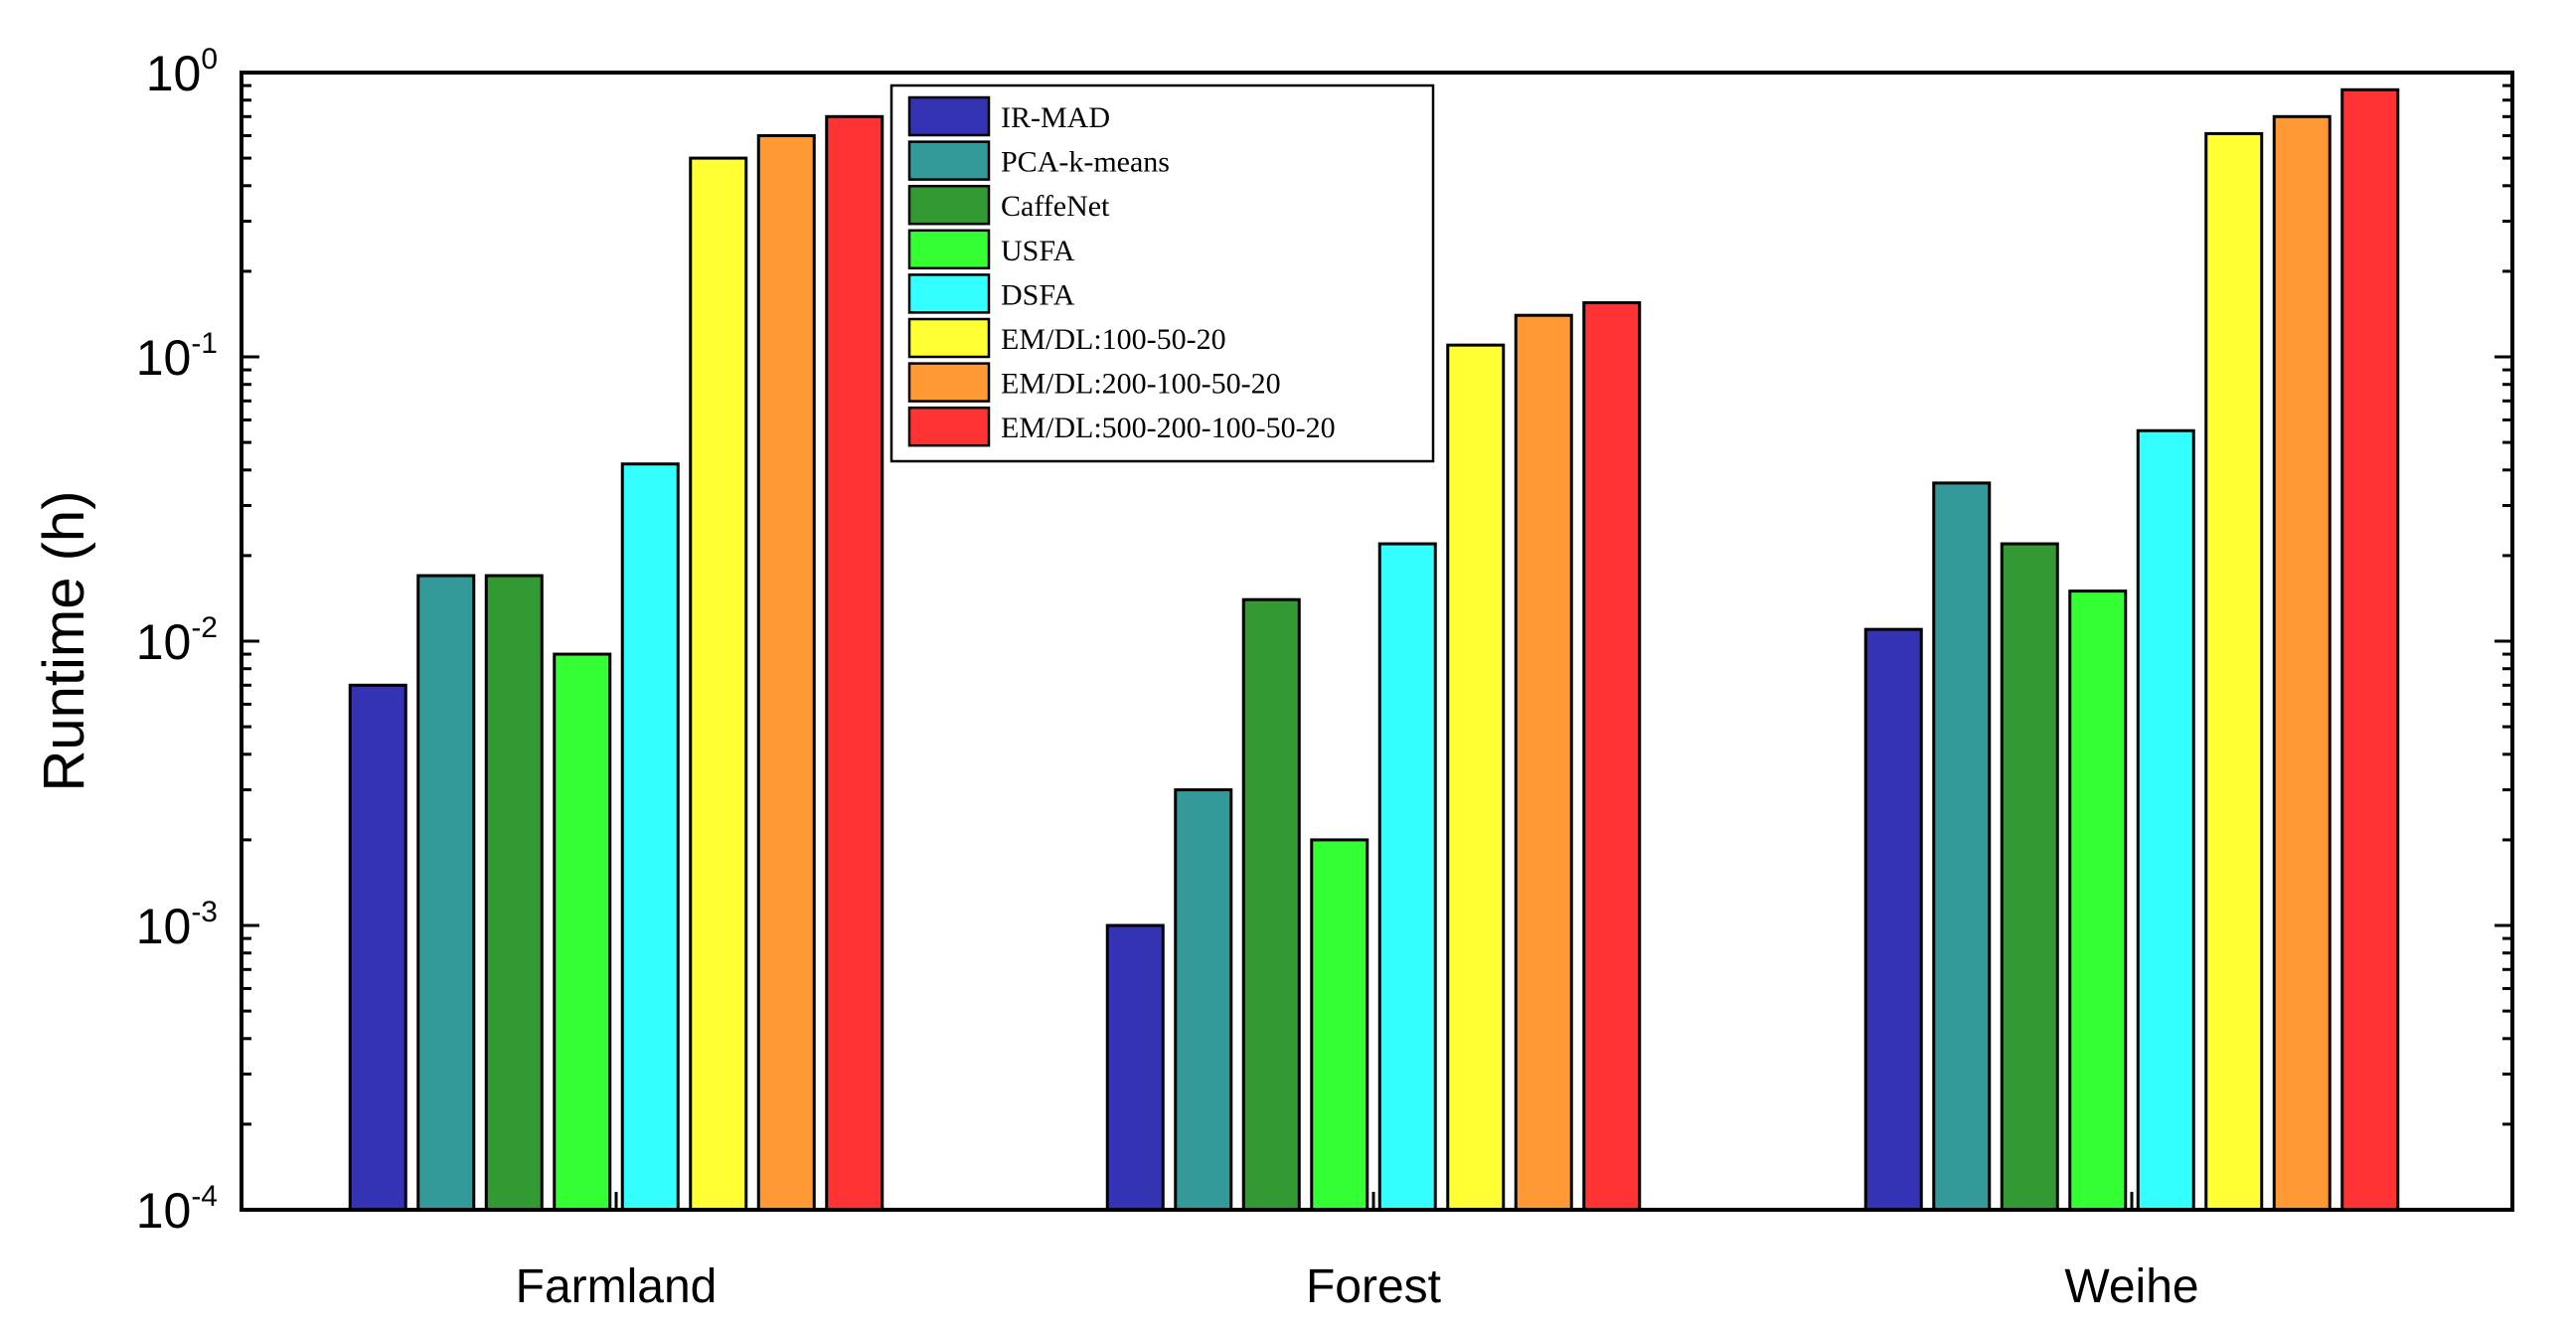  I want to click on legend-label: EM/DL:100-50-20, so click(1113, 339).